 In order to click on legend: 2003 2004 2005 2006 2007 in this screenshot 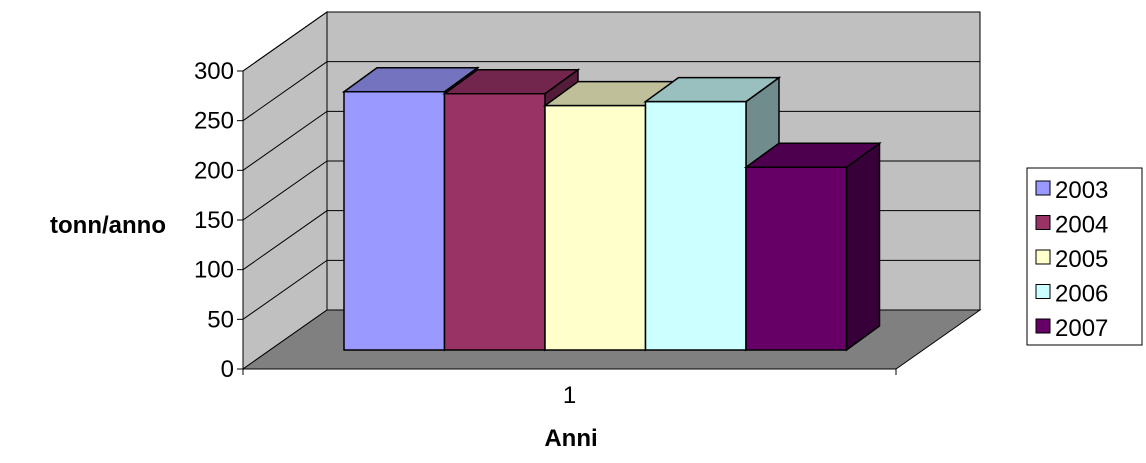, I will do `click(1084, 256)`.